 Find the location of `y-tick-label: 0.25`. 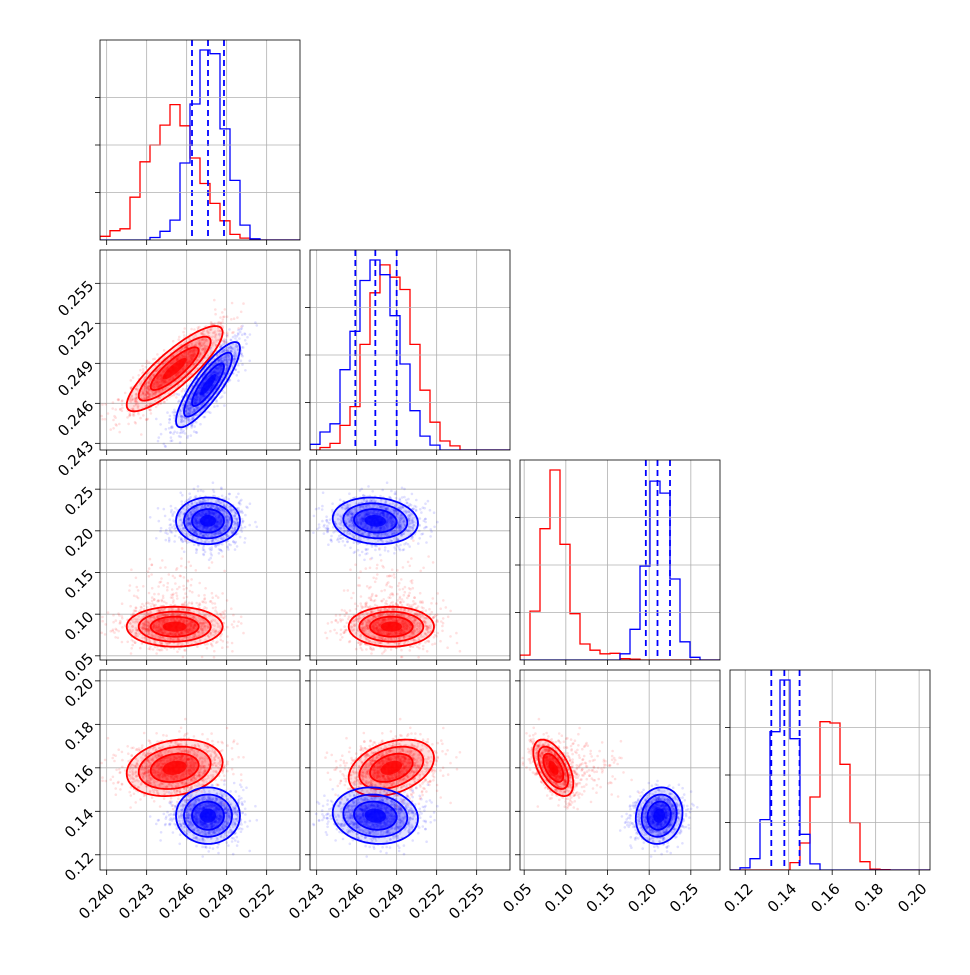

y-tick-label: 0.25 is located at coordinates (79, 501).